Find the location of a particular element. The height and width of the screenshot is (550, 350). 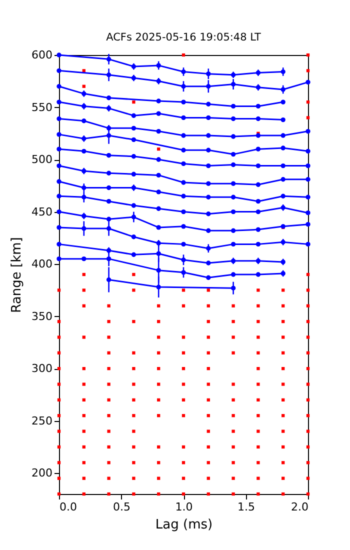

y-tick-label: 600 is located at coordinates (42, 55).